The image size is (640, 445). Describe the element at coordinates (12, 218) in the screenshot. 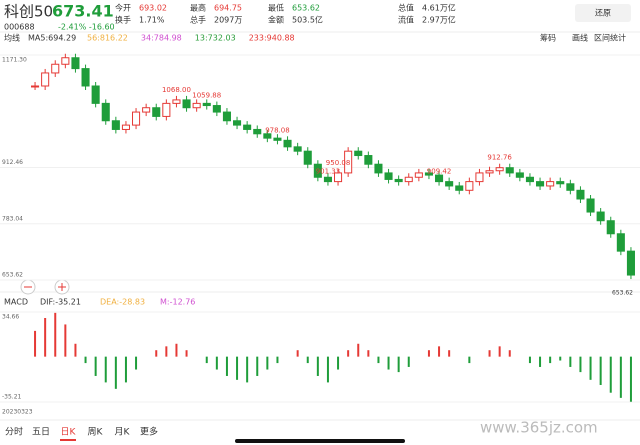

I see `y-tick-label: 783.04` at that location.